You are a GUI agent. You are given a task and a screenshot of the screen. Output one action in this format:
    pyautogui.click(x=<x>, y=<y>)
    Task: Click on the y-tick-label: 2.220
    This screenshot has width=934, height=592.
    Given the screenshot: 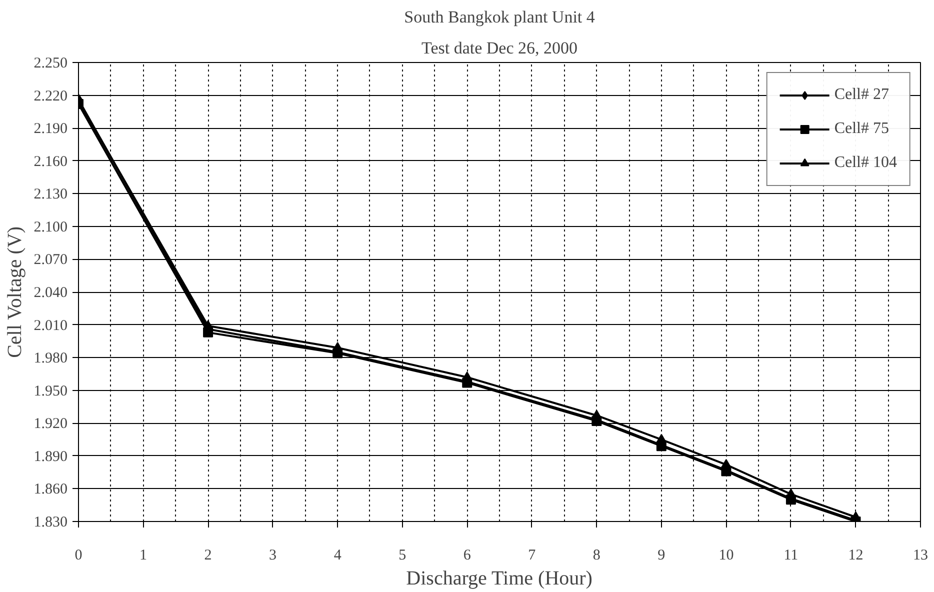 What is the action you would take?
    pyautogui.click(x=51, y=96)
    